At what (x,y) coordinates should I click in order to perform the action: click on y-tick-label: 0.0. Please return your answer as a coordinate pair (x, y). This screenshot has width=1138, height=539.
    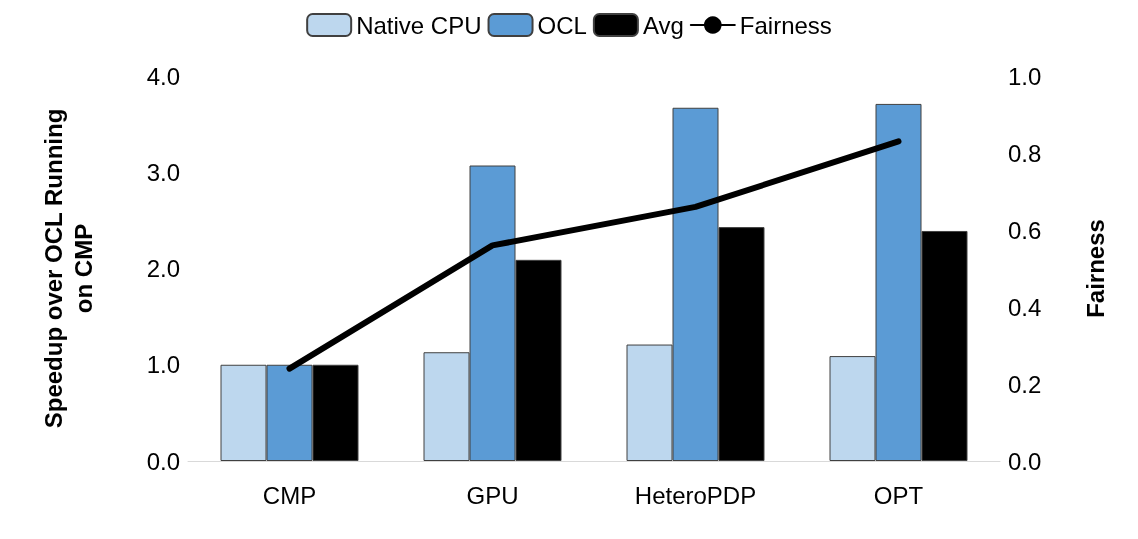
    Looking at the image, I should click on (163, 461).